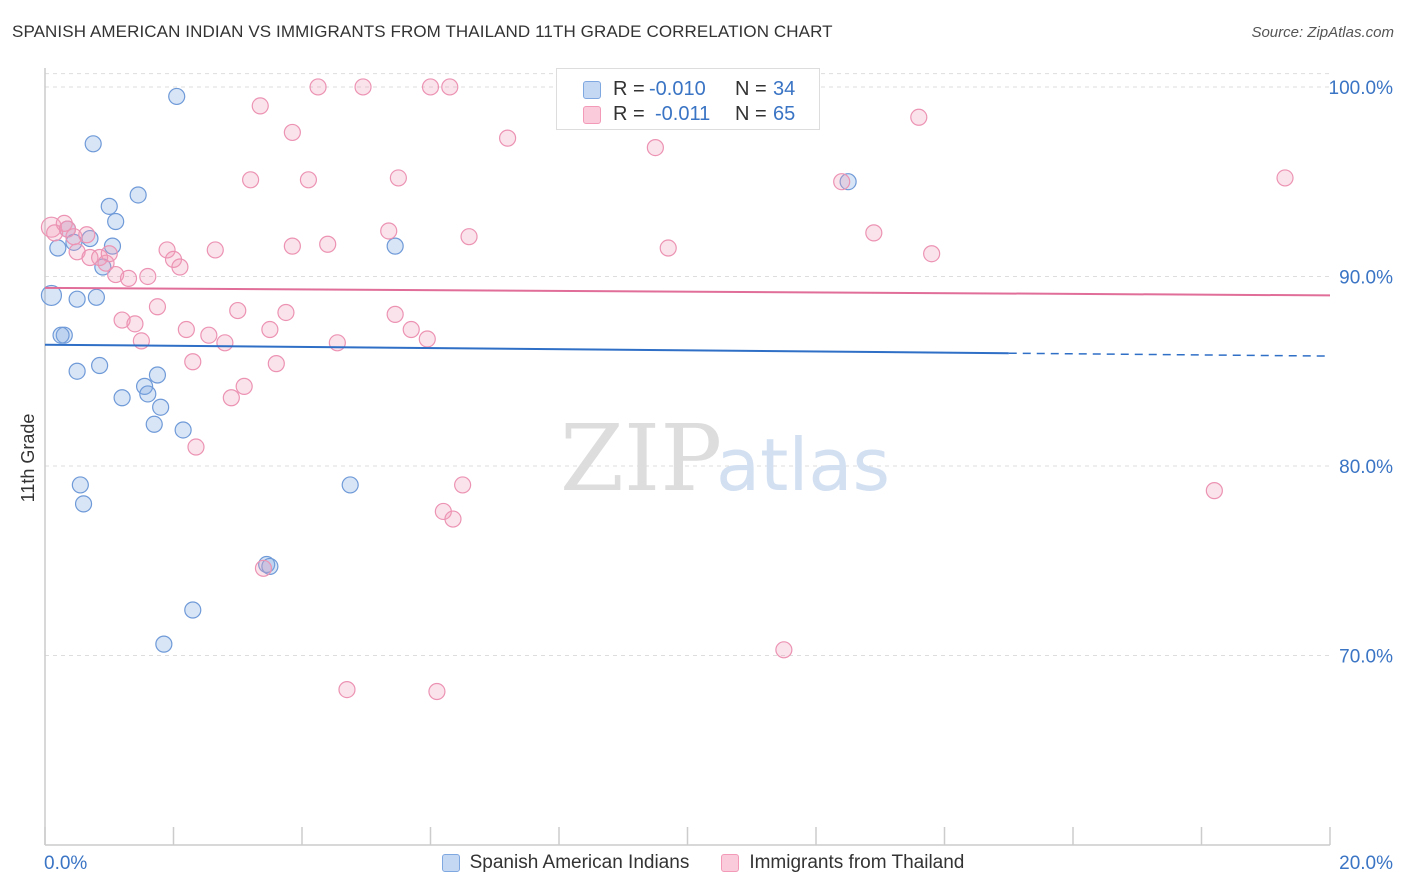 Image resolution: width=1406 pixels, height=892 pixels. I want to click on series1-trend-extension, so click(1169, 354).